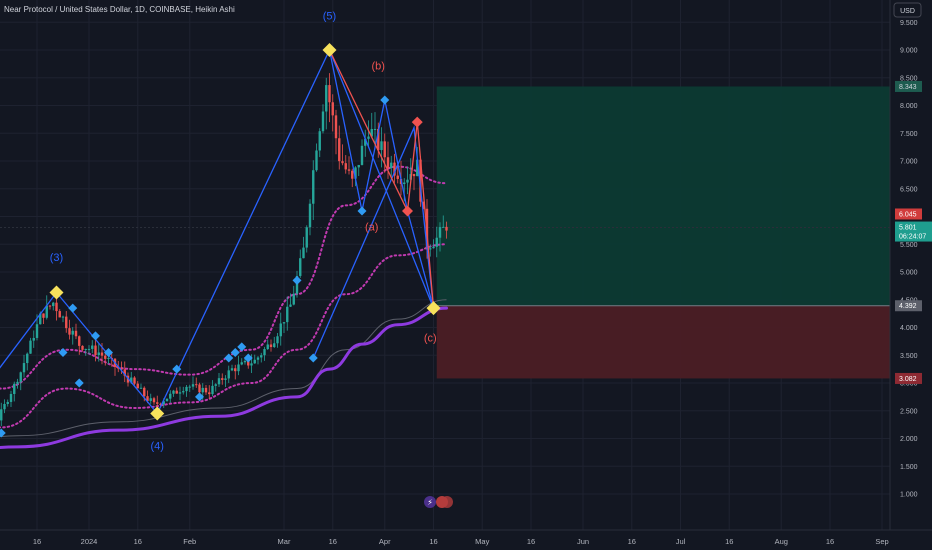 The image size is (932, 550). I want to click on currency-button-frame, so click(907, 10).